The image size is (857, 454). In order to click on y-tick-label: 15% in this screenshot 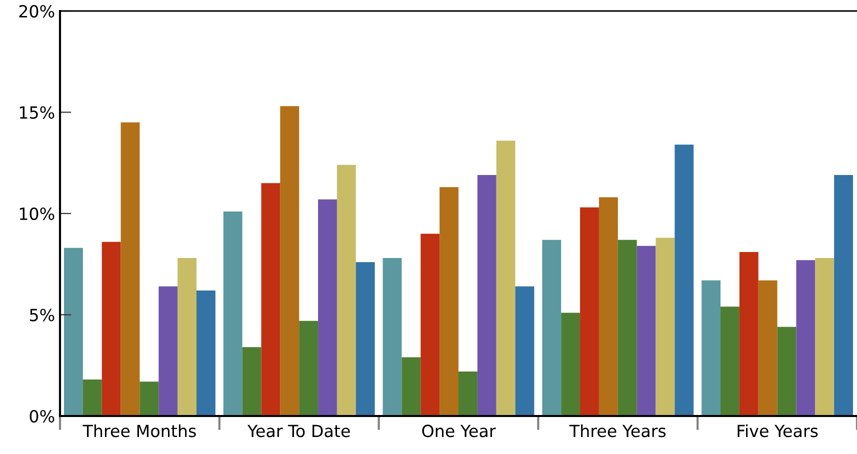, I will do `click(37, 112)`.